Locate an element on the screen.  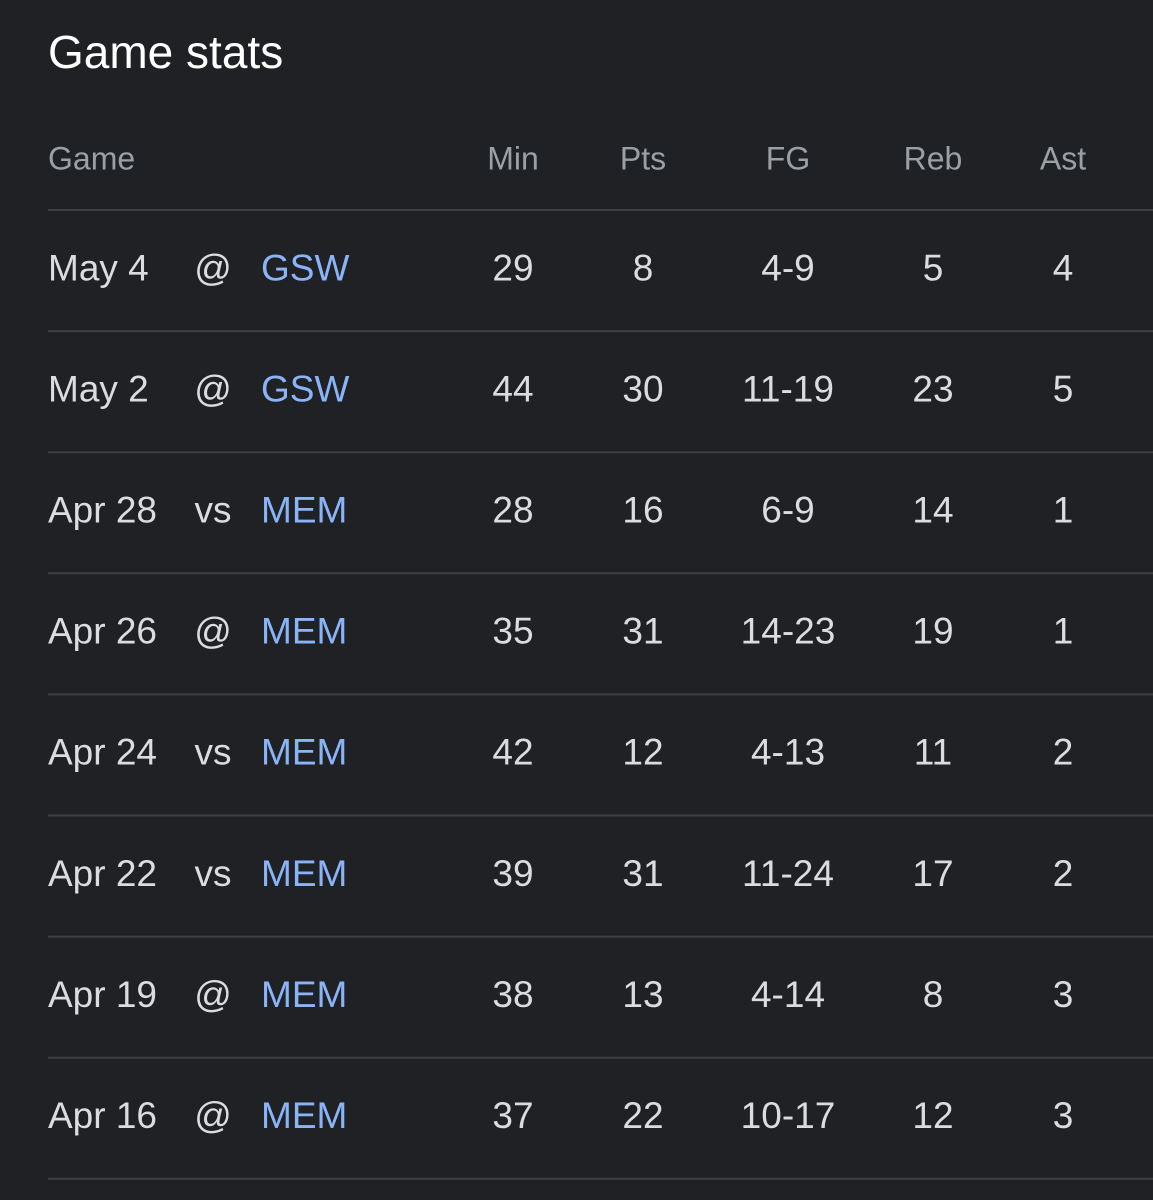
game-date: Apr 26 is located at coordinates (102, 631).